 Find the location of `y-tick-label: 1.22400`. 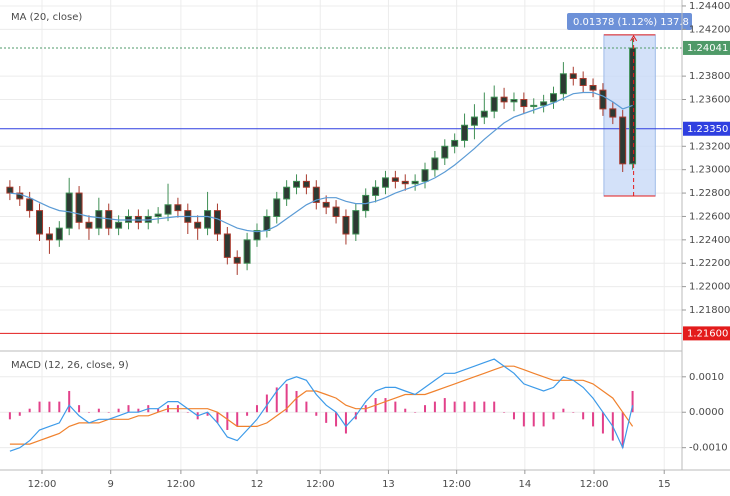

y-tick-label: 1.22400 is located at coordinates (709, 240).